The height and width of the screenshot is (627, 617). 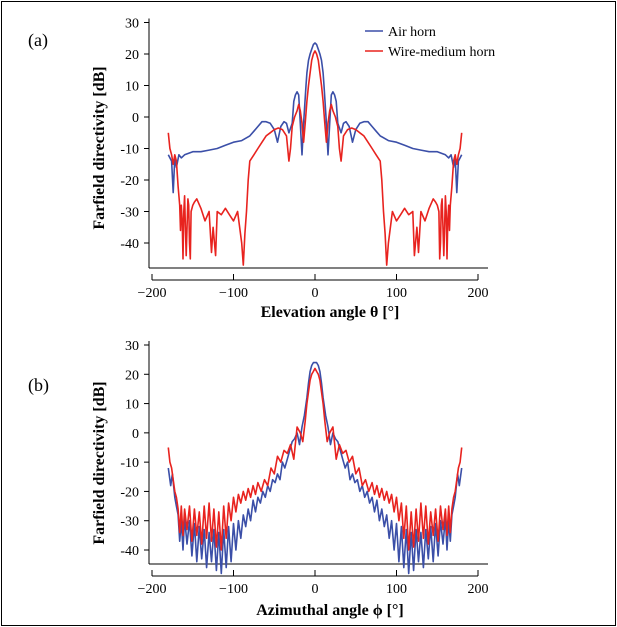 What do you see at coordinates (99, 147) in the screenshot?
I see `panel-a-ylabel: Farfield directivity [dB]` at bounding box center [99, 147].